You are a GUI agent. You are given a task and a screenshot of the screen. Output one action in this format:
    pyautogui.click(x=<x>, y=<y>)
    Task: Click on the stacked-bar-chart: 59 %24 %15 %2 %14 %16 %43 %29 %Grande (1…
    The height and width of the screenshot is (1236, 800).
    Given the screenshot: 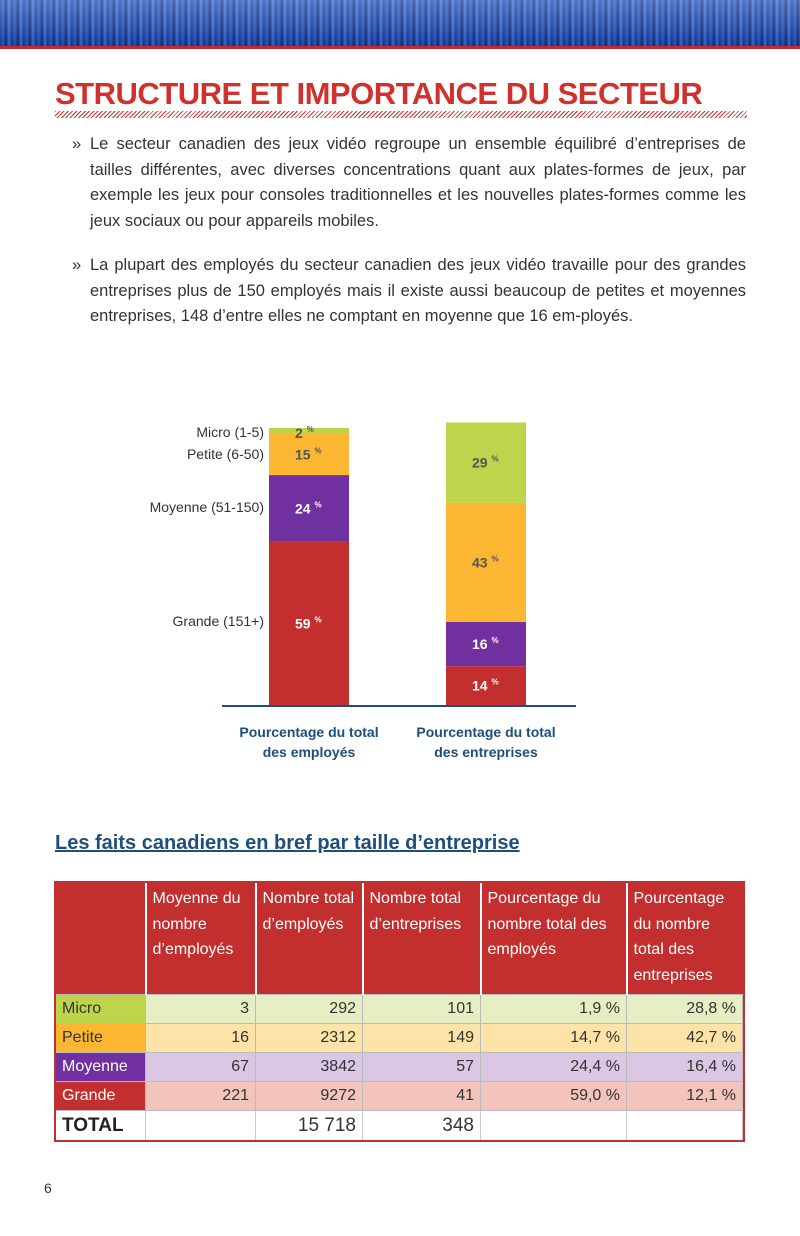 What is the action you would take?
    pyautogui.click(x=363, y=591)
    